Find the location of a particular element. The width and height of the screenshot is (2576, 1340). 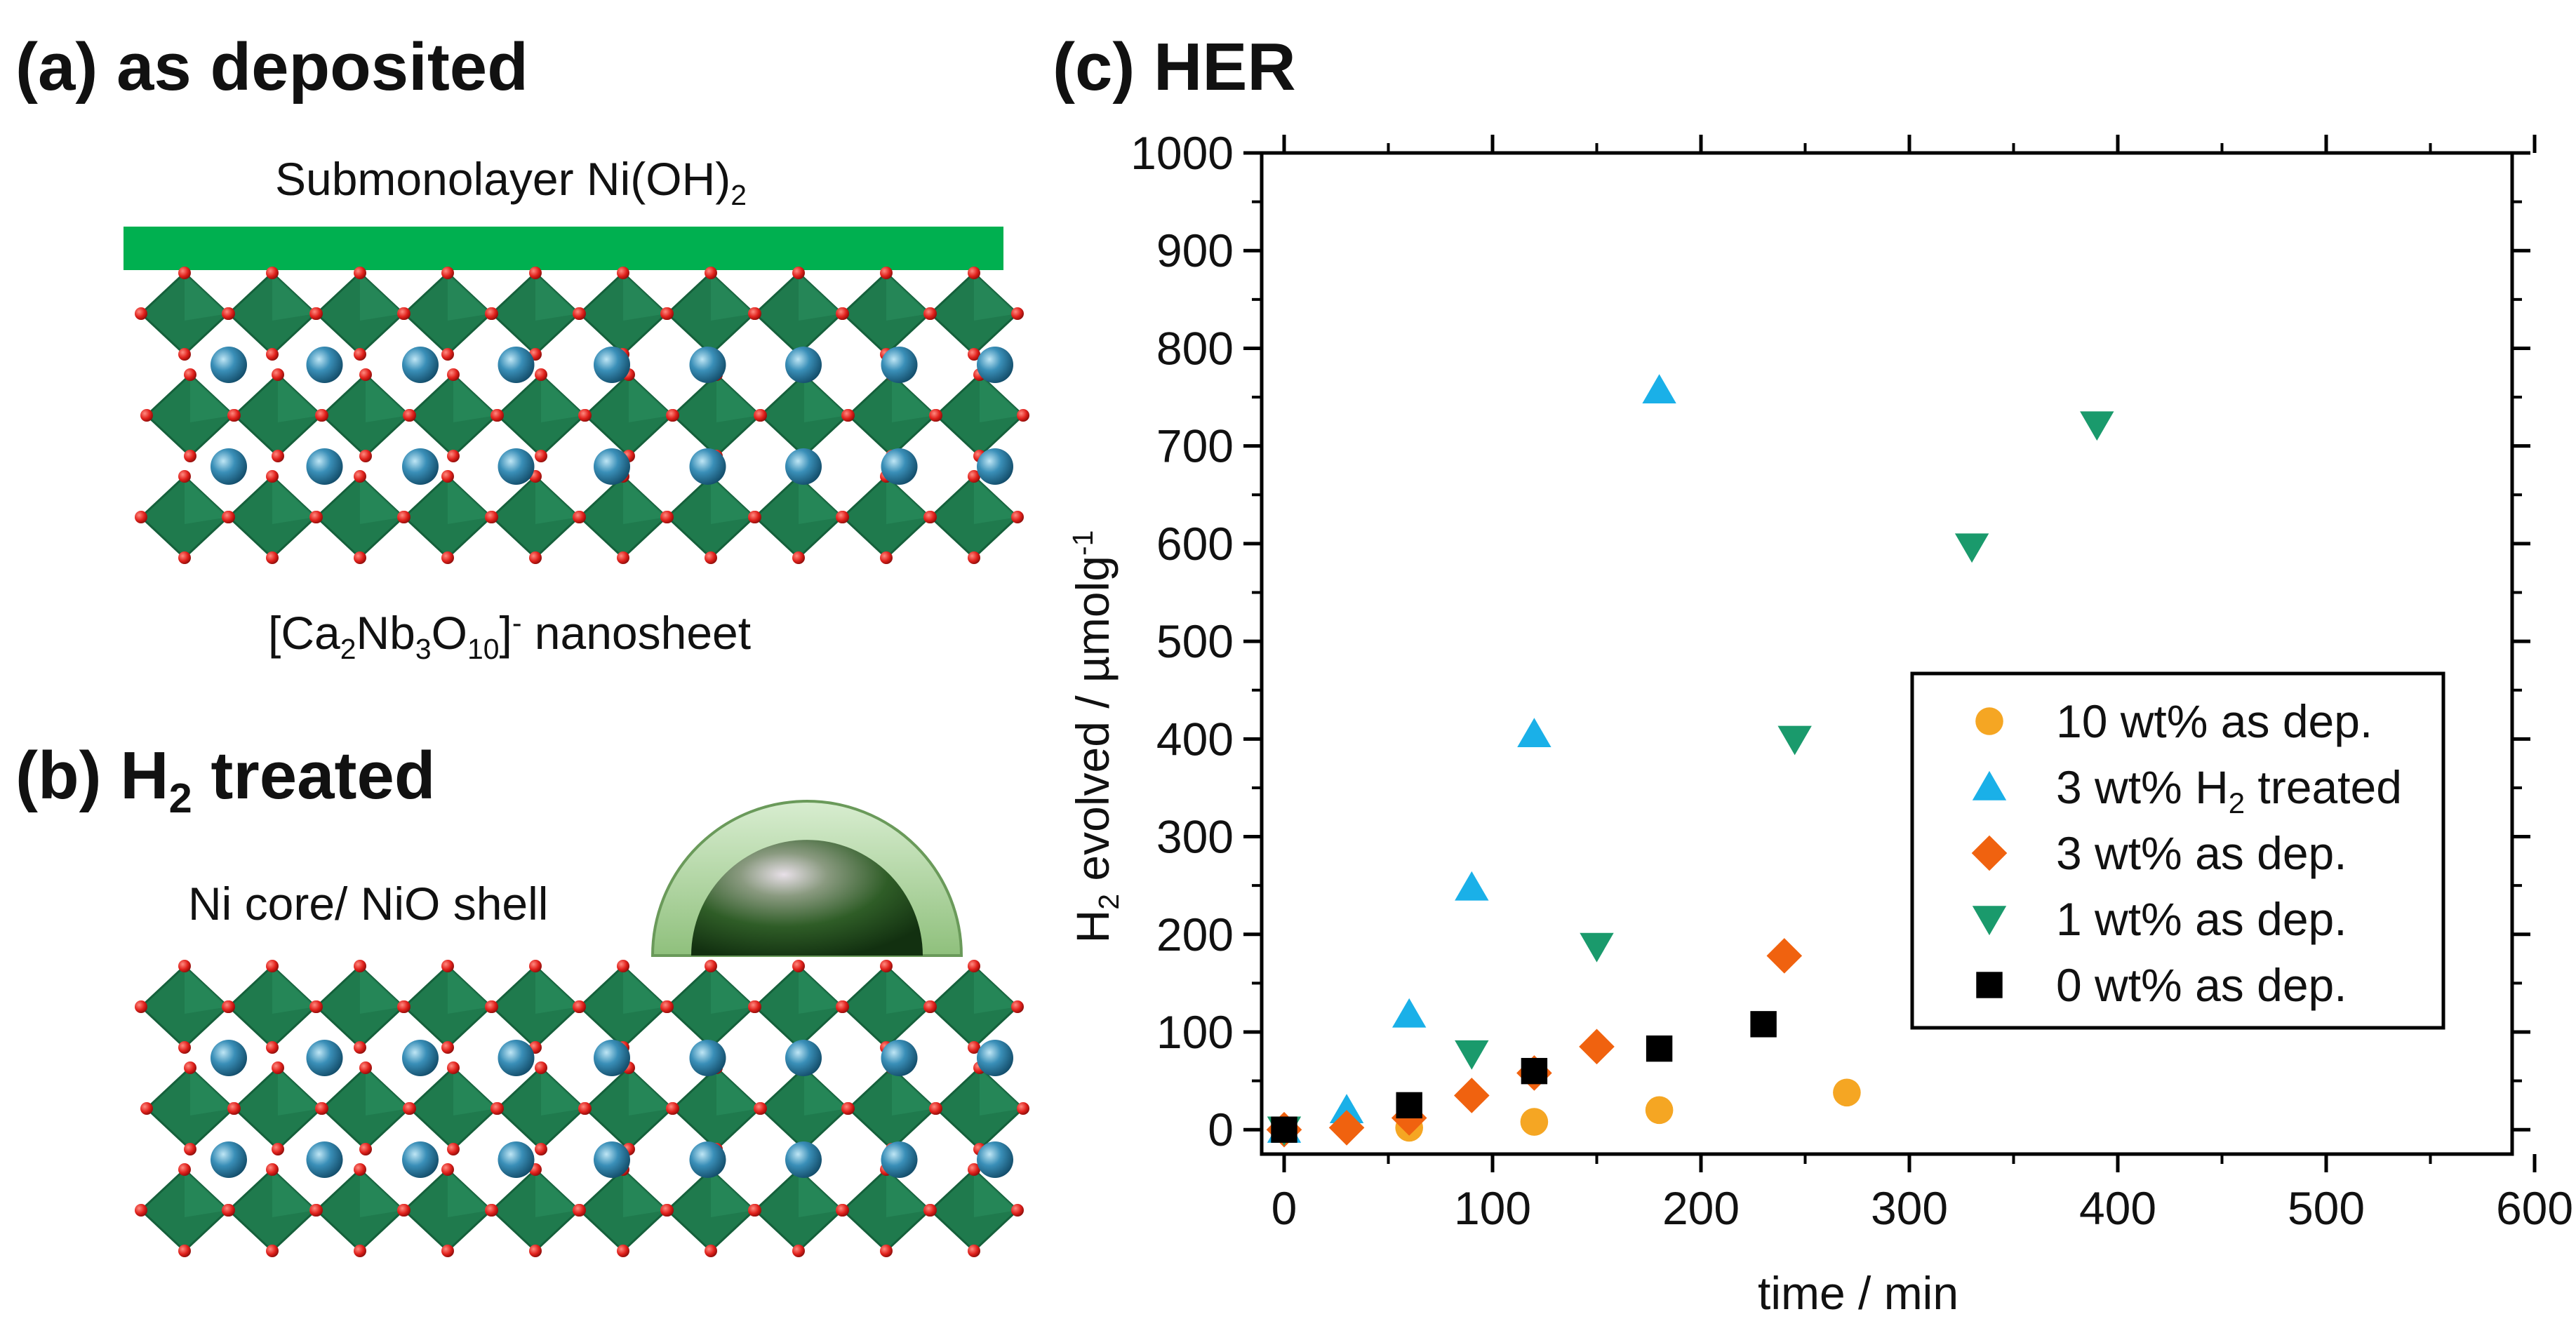

x-tick-label: 500 is located at coordinates (2326, 1208).